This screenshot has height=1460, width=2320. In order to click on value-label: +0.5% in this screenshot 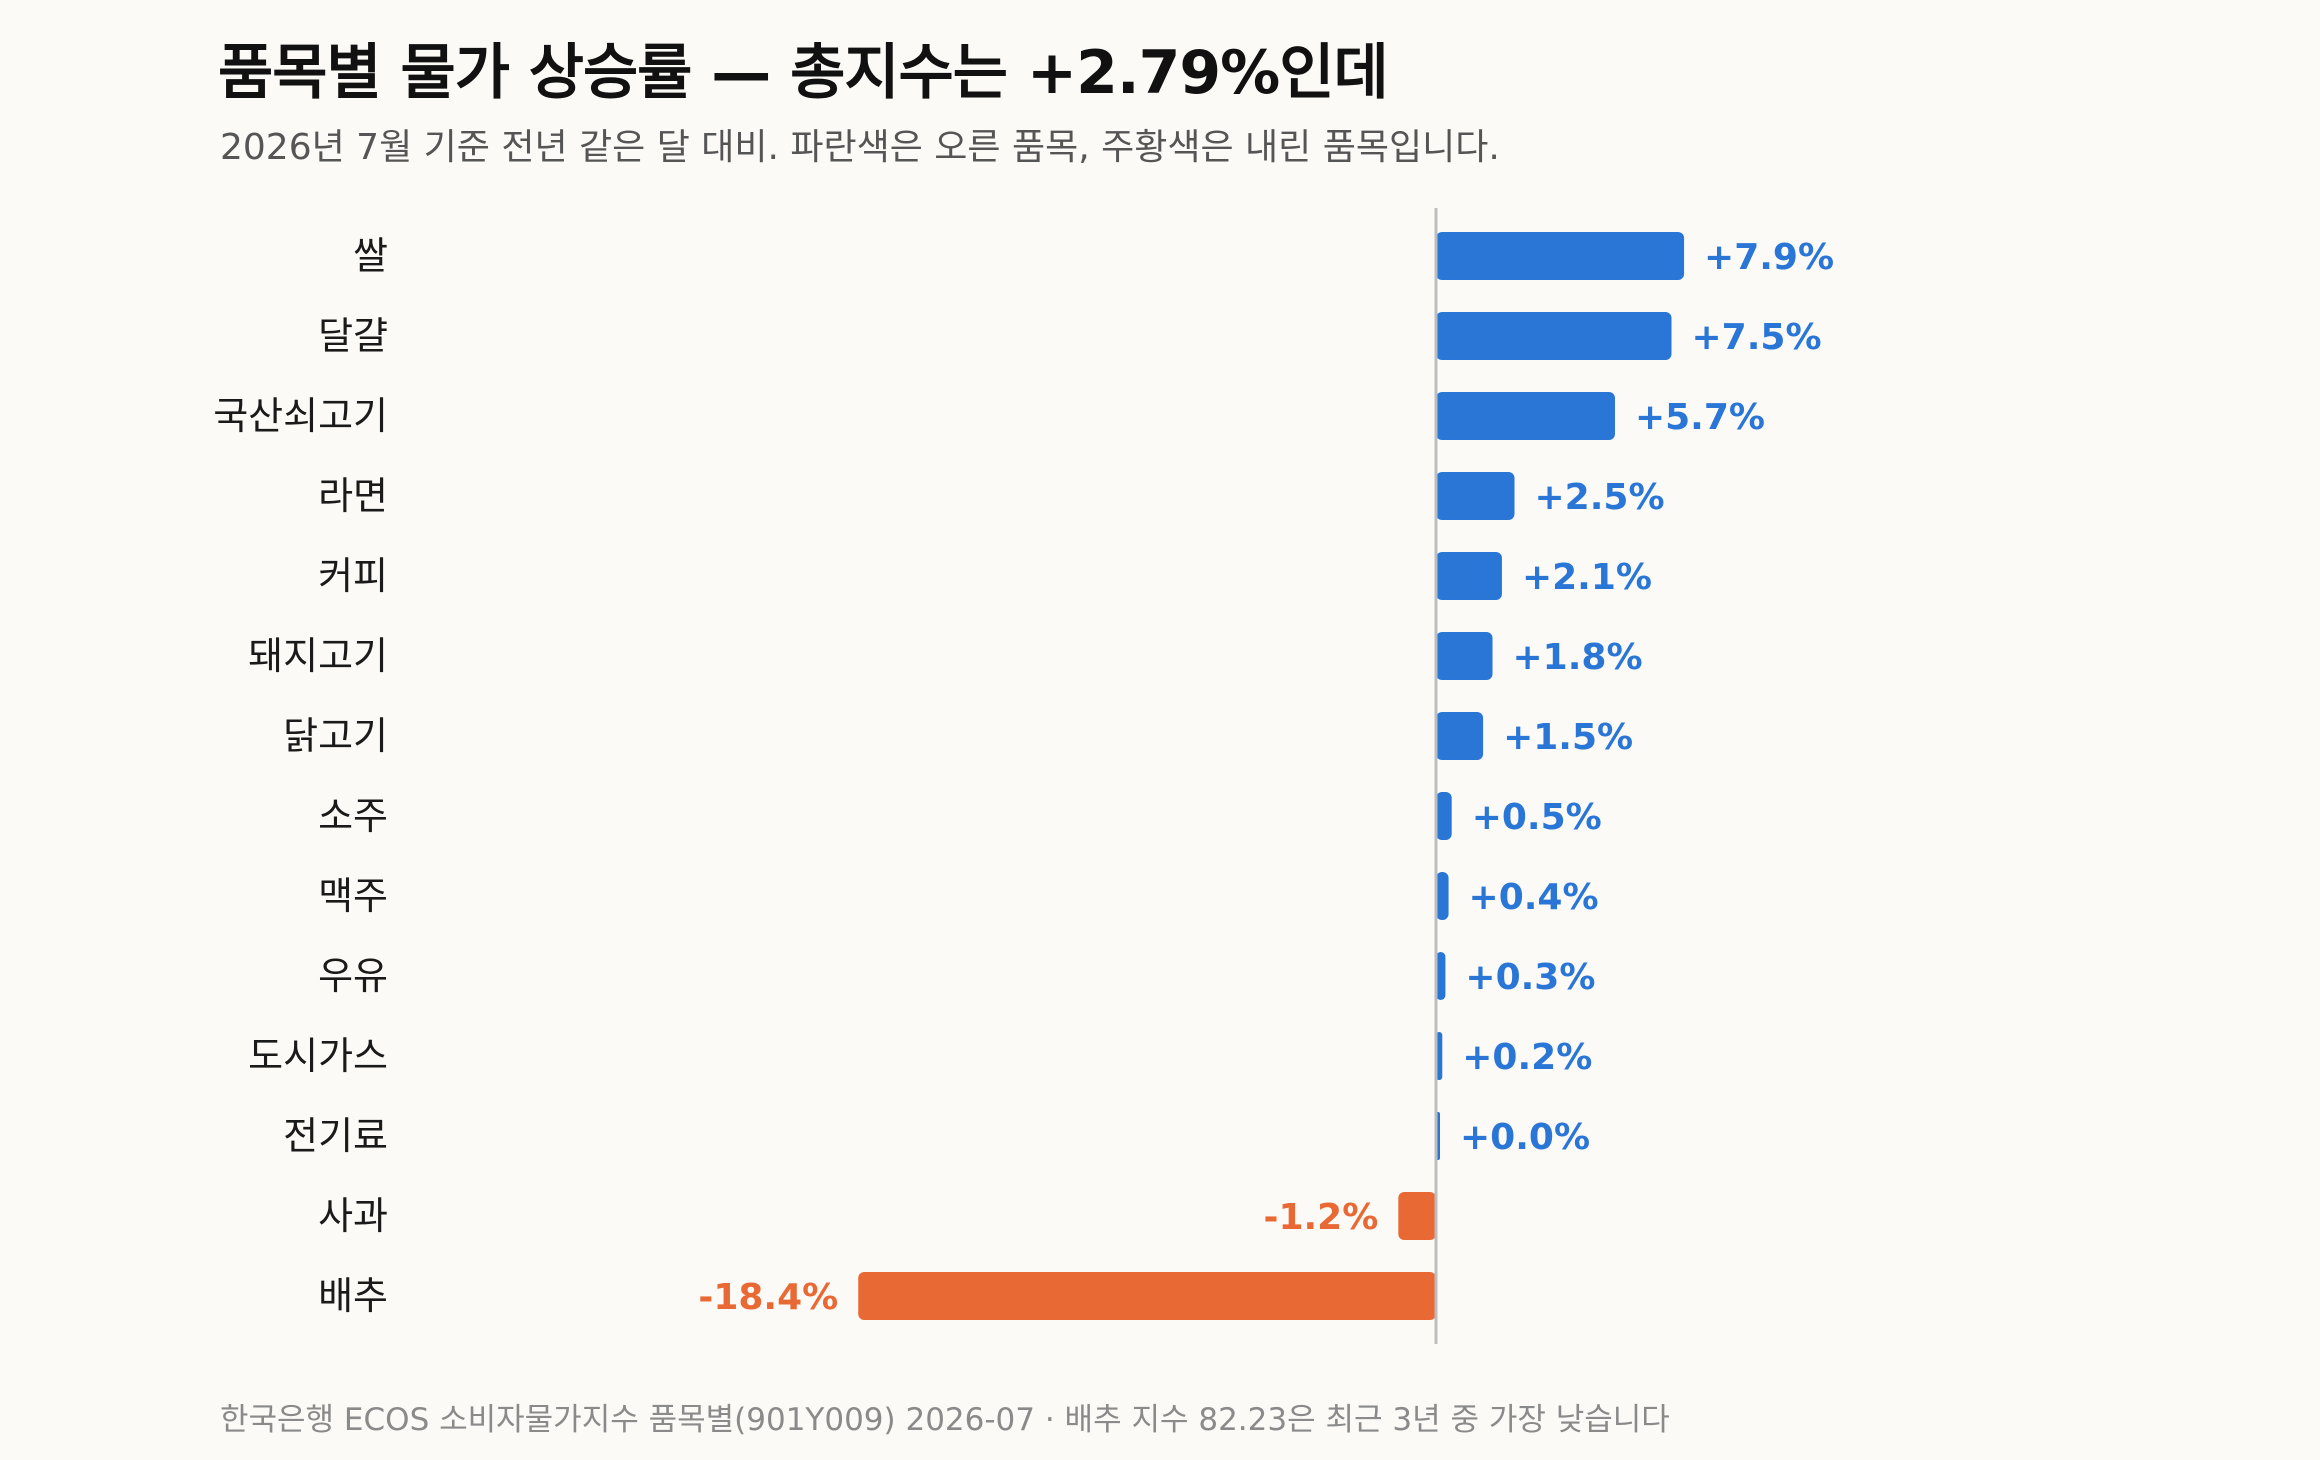, I will do `click(1537, 817)`.